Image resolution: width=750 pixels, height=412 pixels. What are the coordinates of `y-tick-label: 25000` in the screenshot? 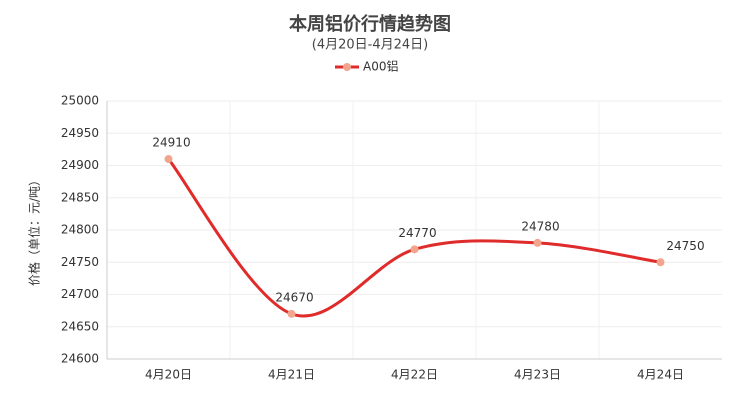 It's located at (80, 101).